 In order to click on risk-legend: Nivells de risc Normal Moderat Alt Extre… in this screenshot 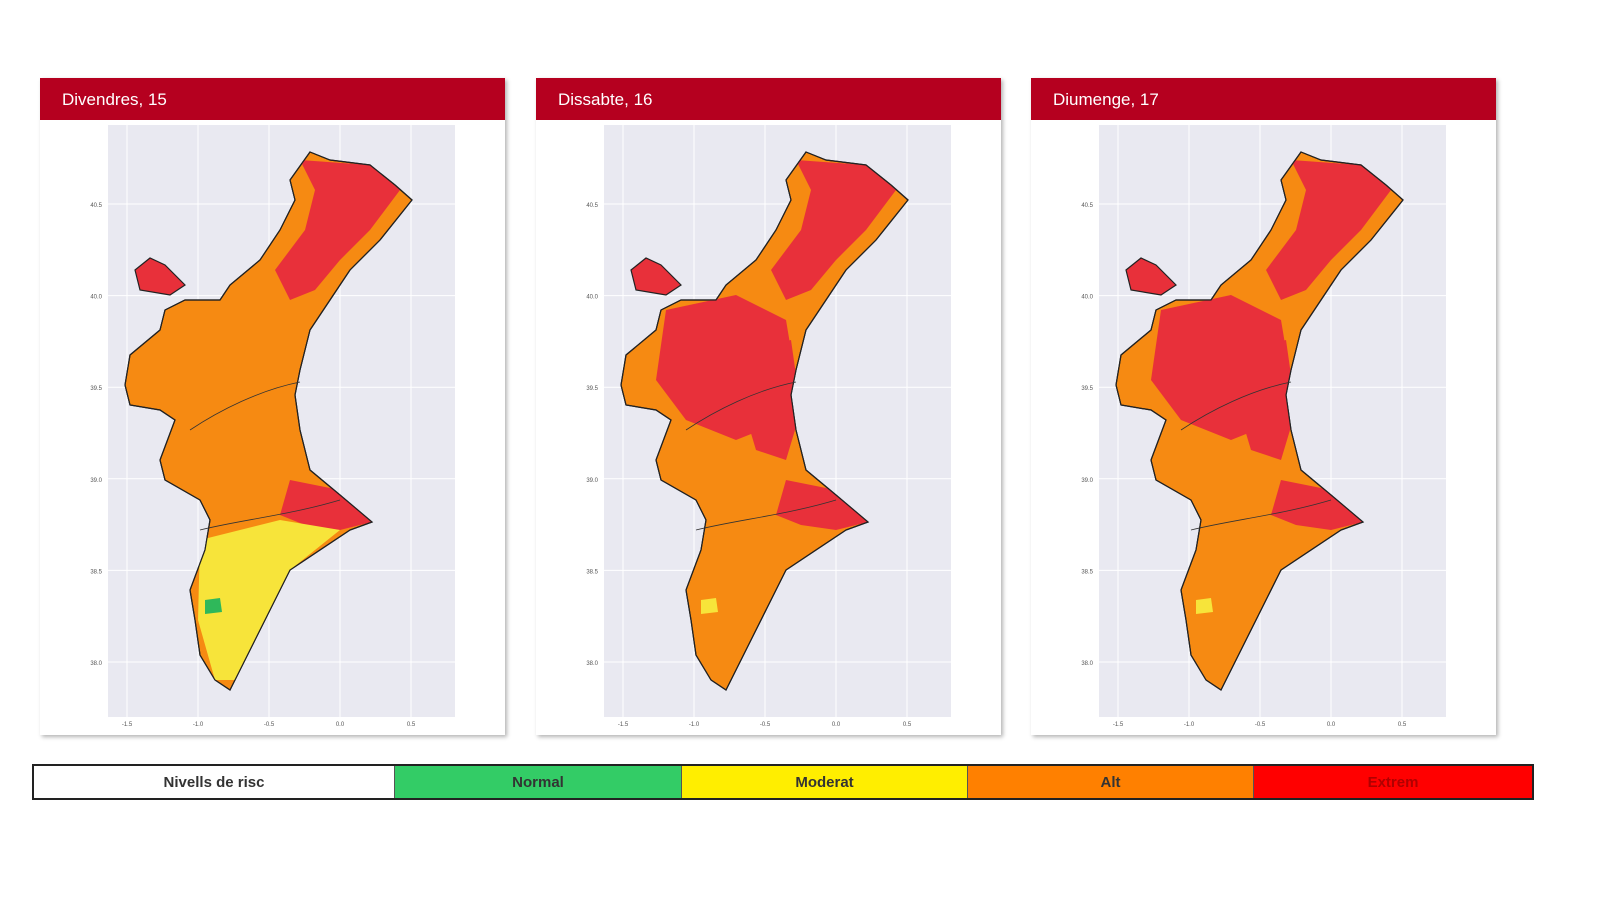, I will do `click(783, 782)`.